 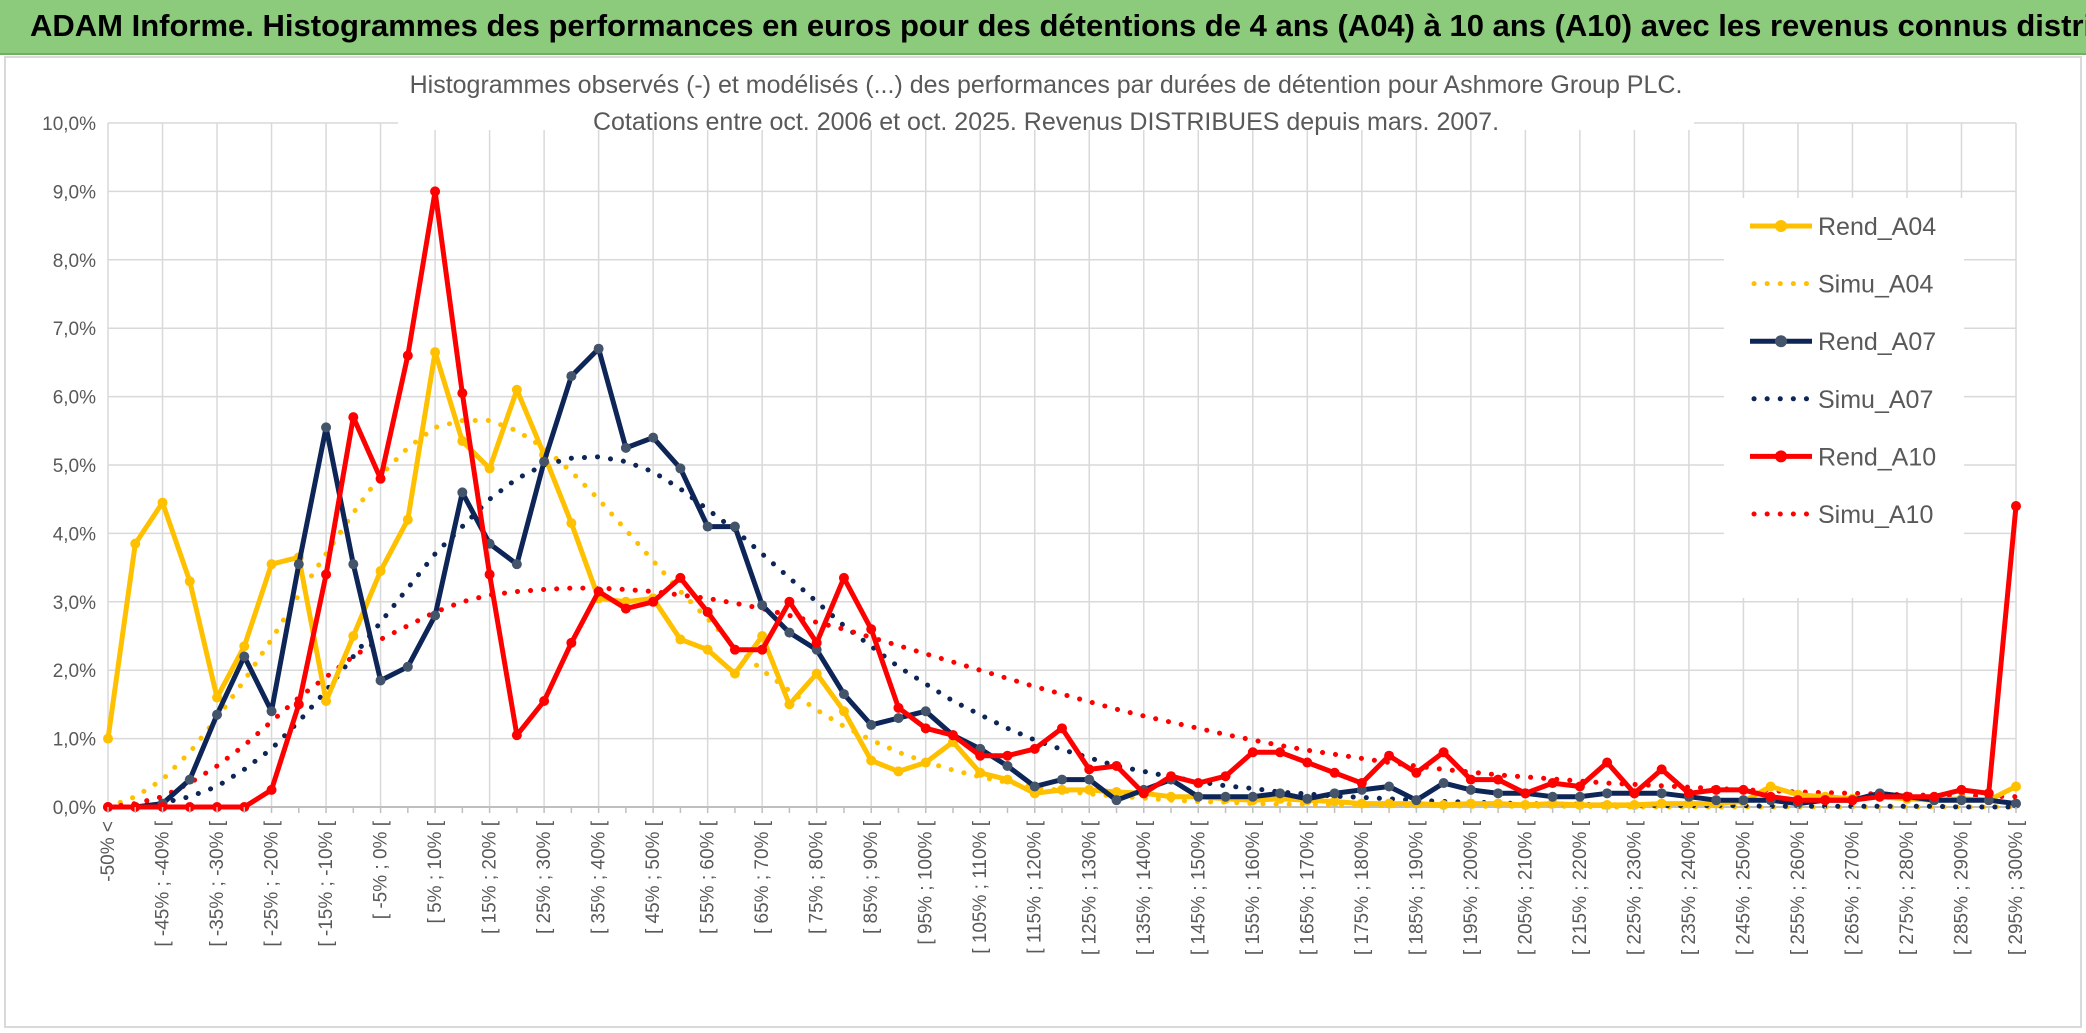 What do you see at coordinates (1144, 887) in the screenshot?
I see `x-tick-label: [ 135% ; 140% [` at bounding box center [1144, 887].